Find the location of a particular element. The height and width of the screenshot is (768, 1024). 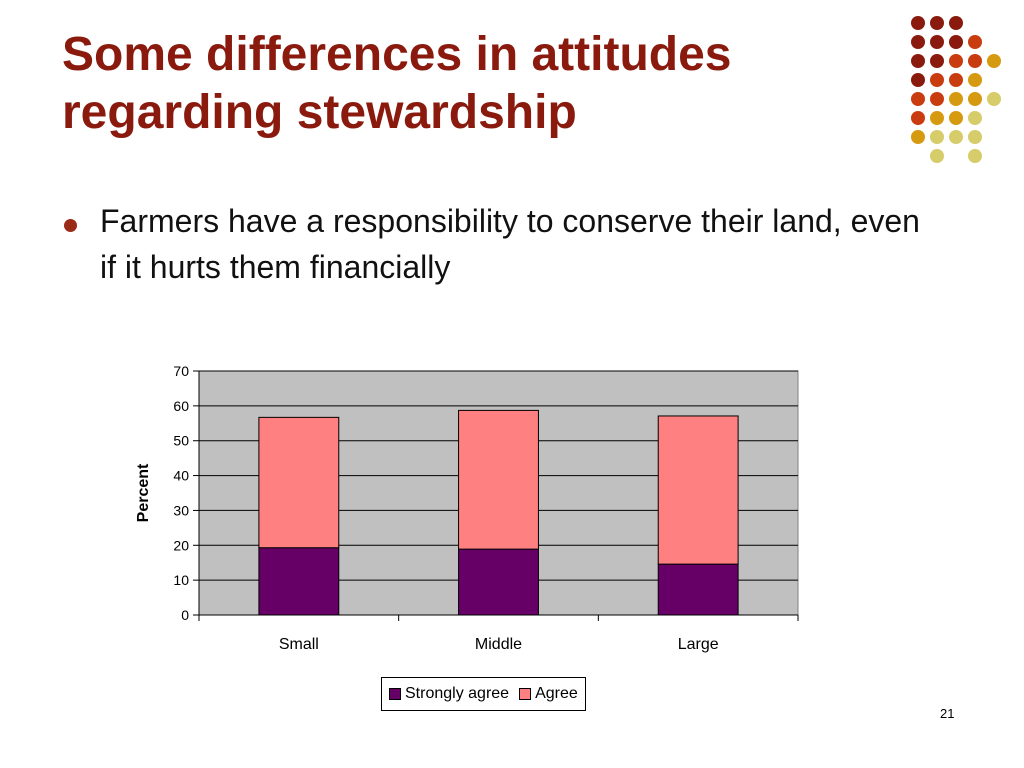

legend-label-agree: Agree is located at coordinates (556, 693).